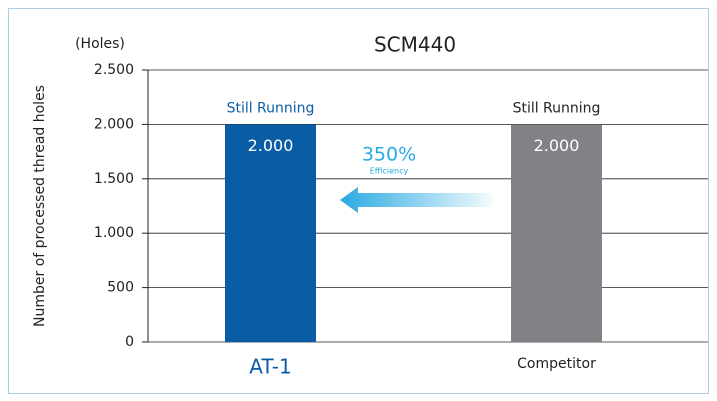 This screenshot has width=717, height=401. Describe the element at coordinates (389, 155) in the screenshot. I see `annotation: 350%` at that location.